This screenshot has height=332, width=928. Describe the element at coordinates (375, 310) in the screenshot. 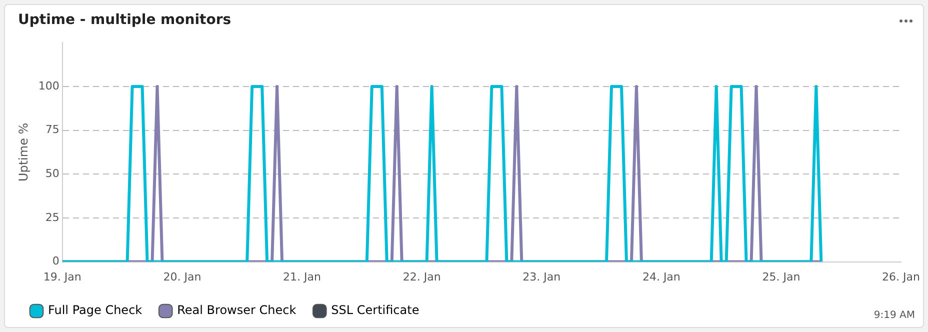

I see `legend-label: SSL Certificate` at that location.